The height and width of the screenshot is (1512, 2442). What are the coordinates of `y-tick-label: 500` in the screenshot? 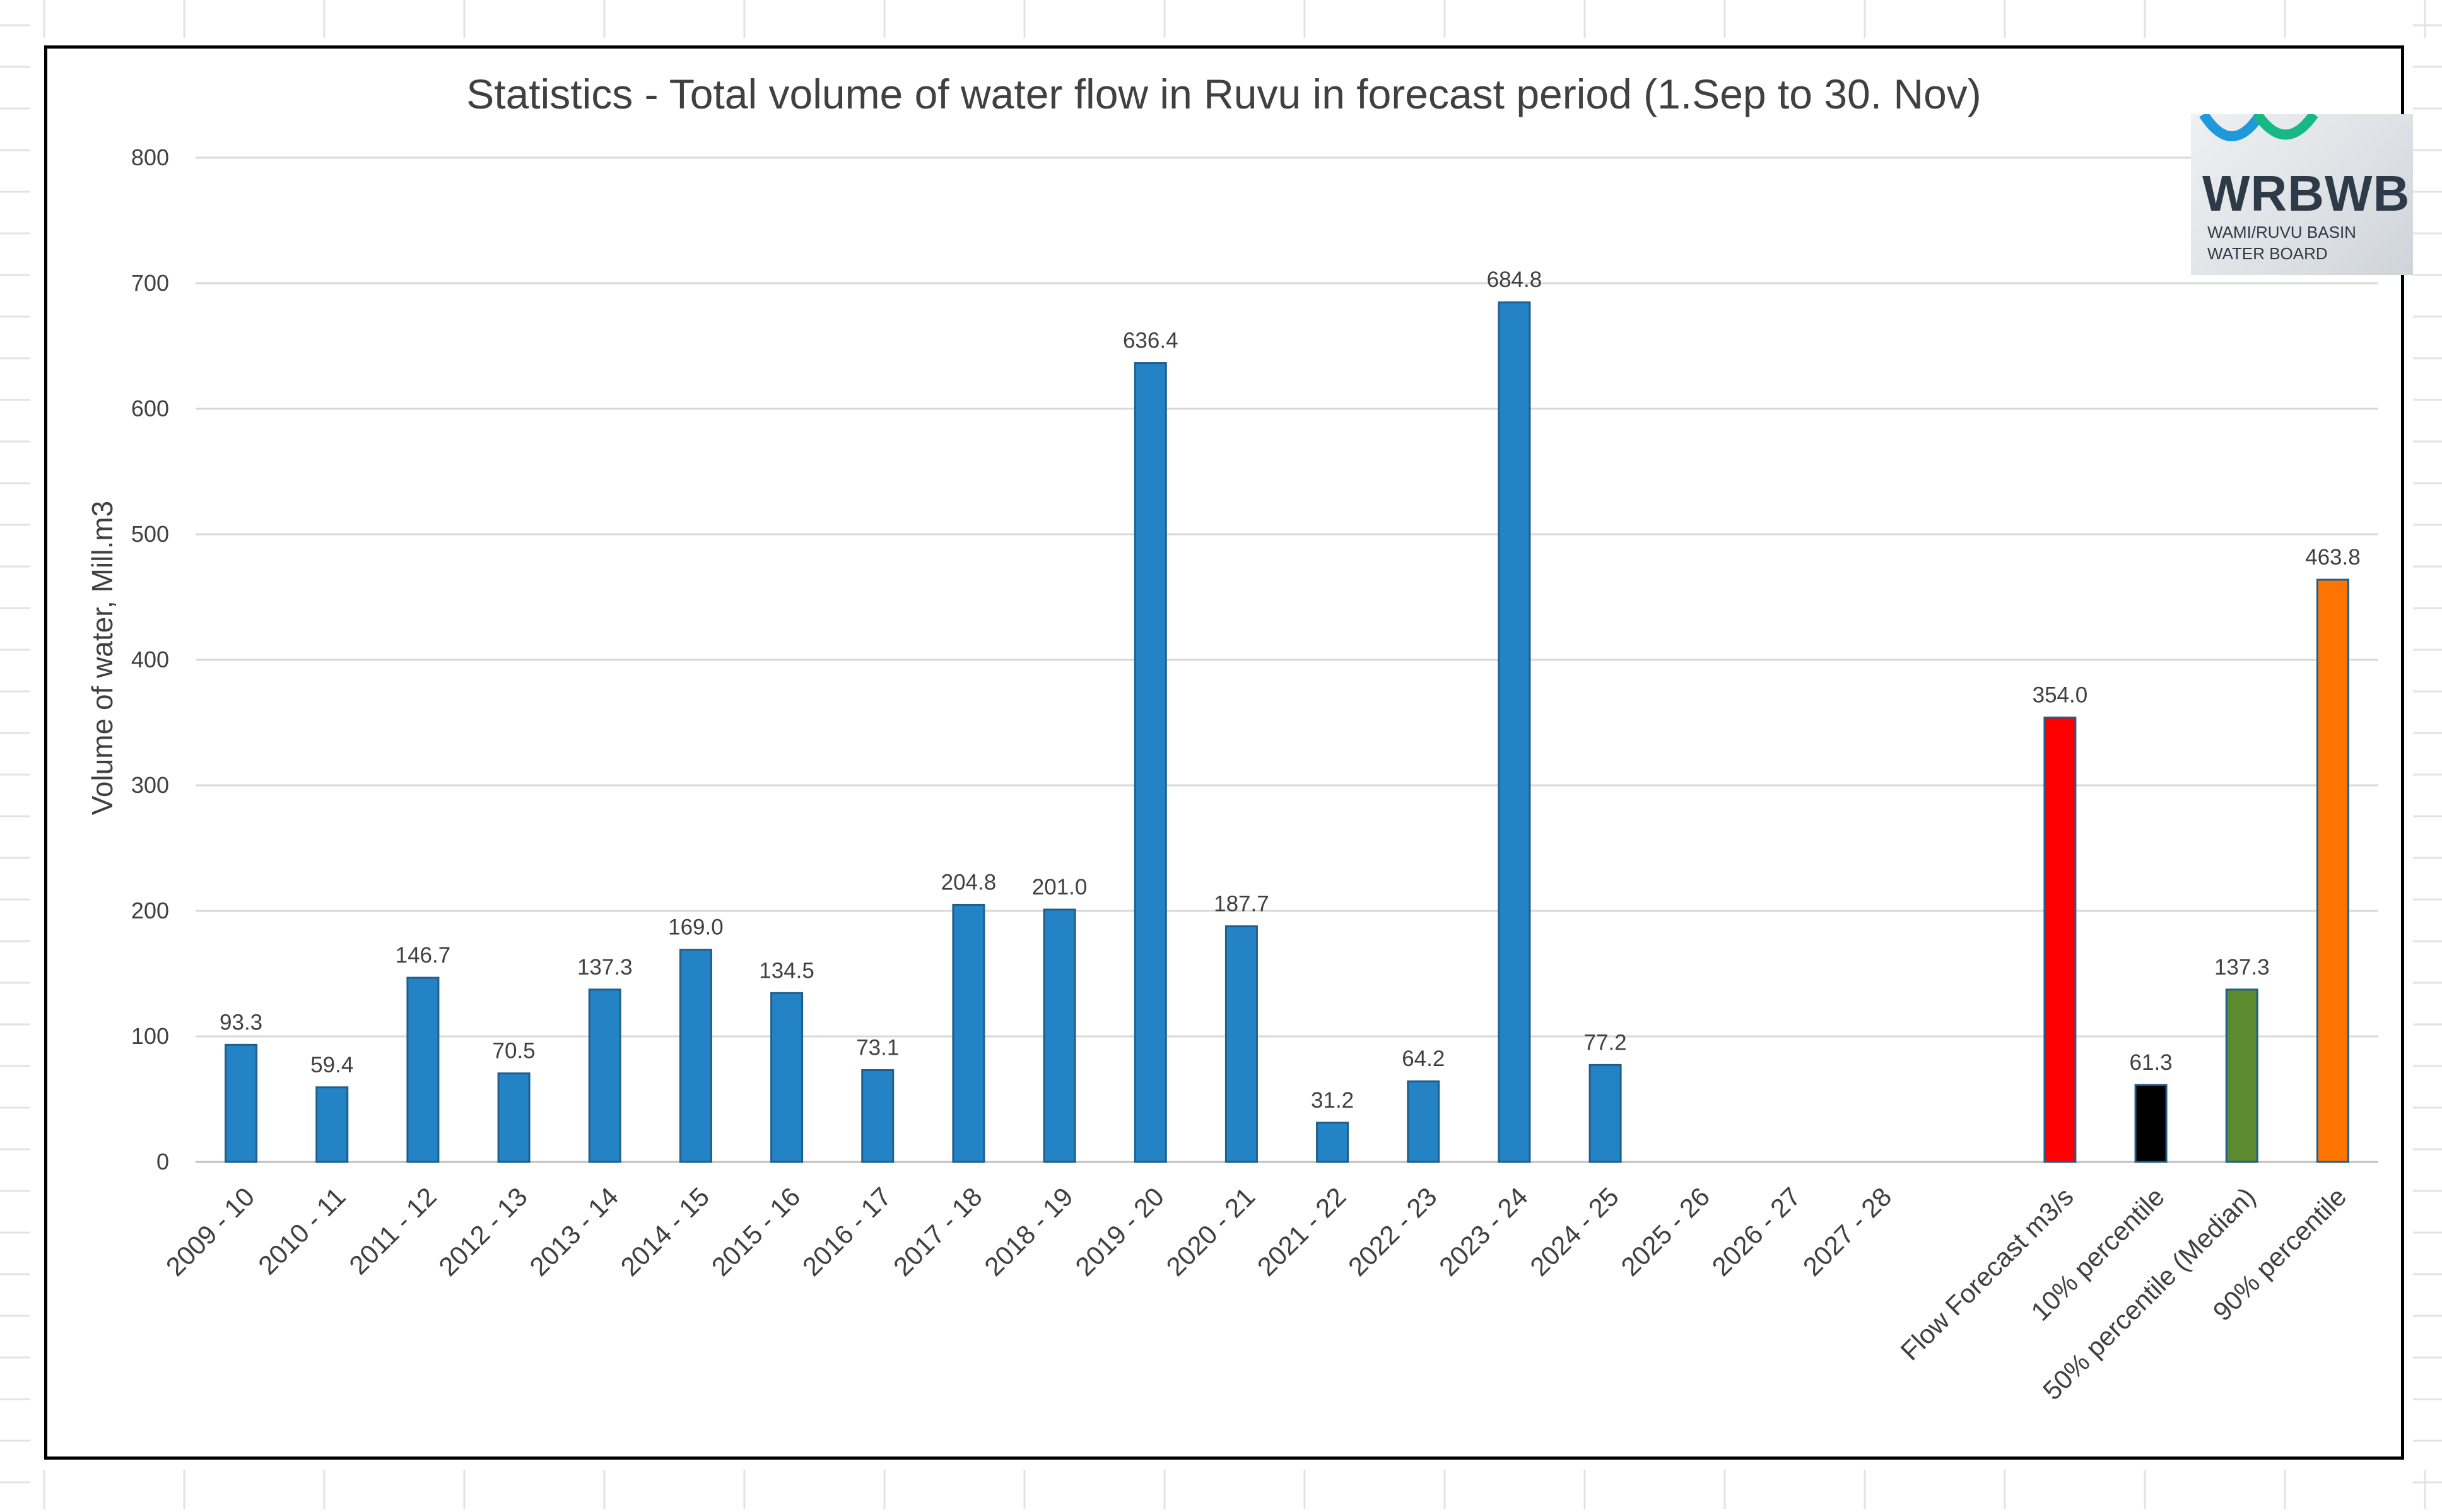 It's located at (150, 534).